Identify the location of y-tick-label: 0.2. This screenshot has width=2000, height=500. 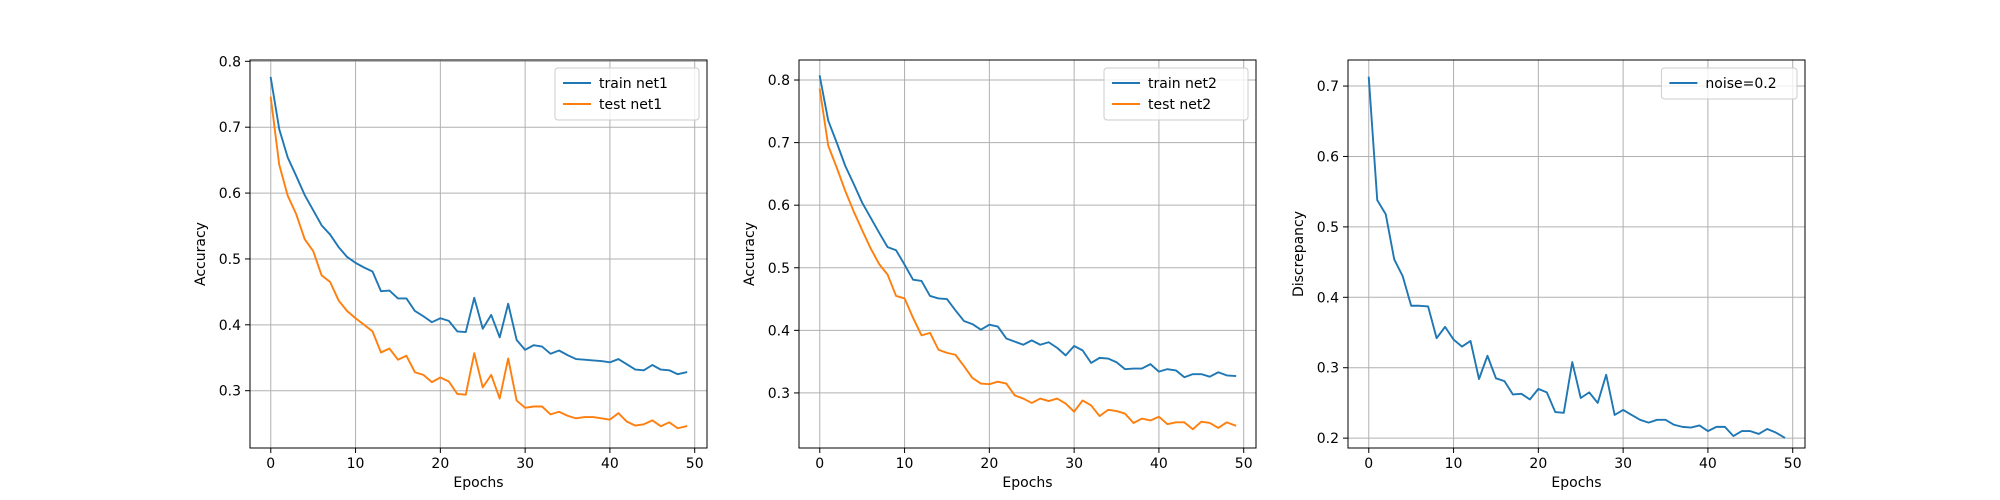
(1328, 439).